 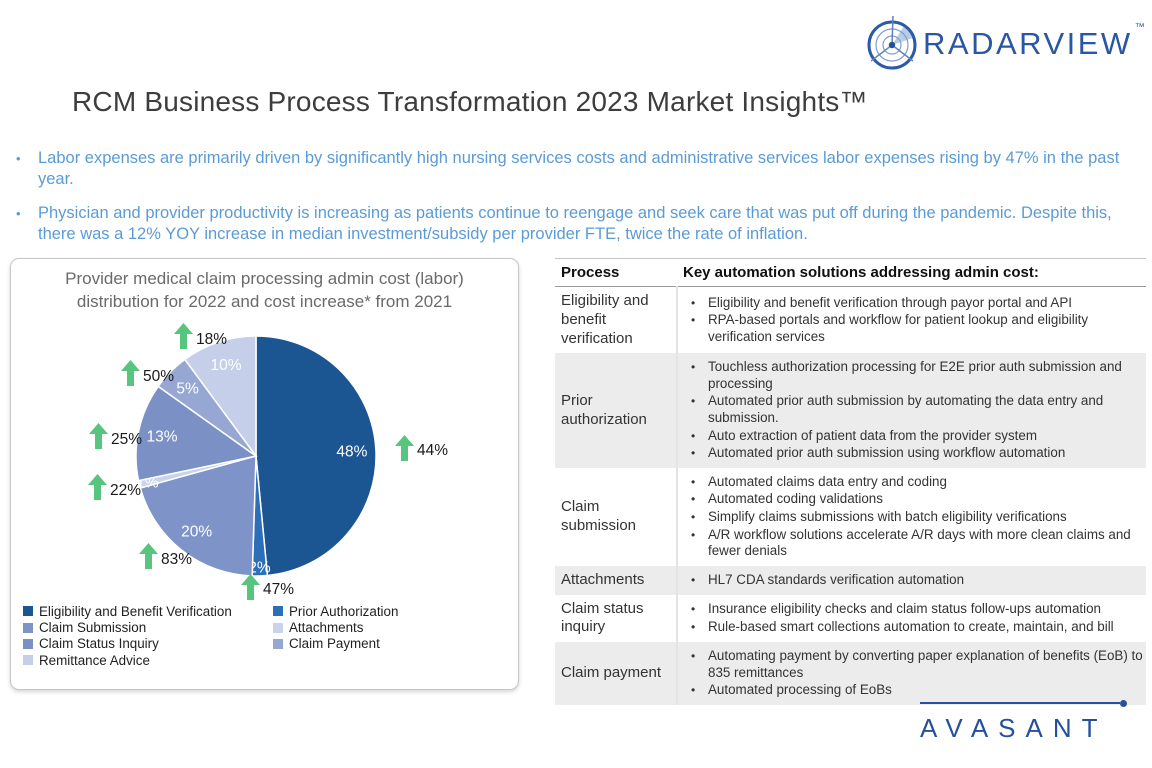 I want to click on legend-swatch-eligibility-and-benefit-verification, so click(x=28, y=611).